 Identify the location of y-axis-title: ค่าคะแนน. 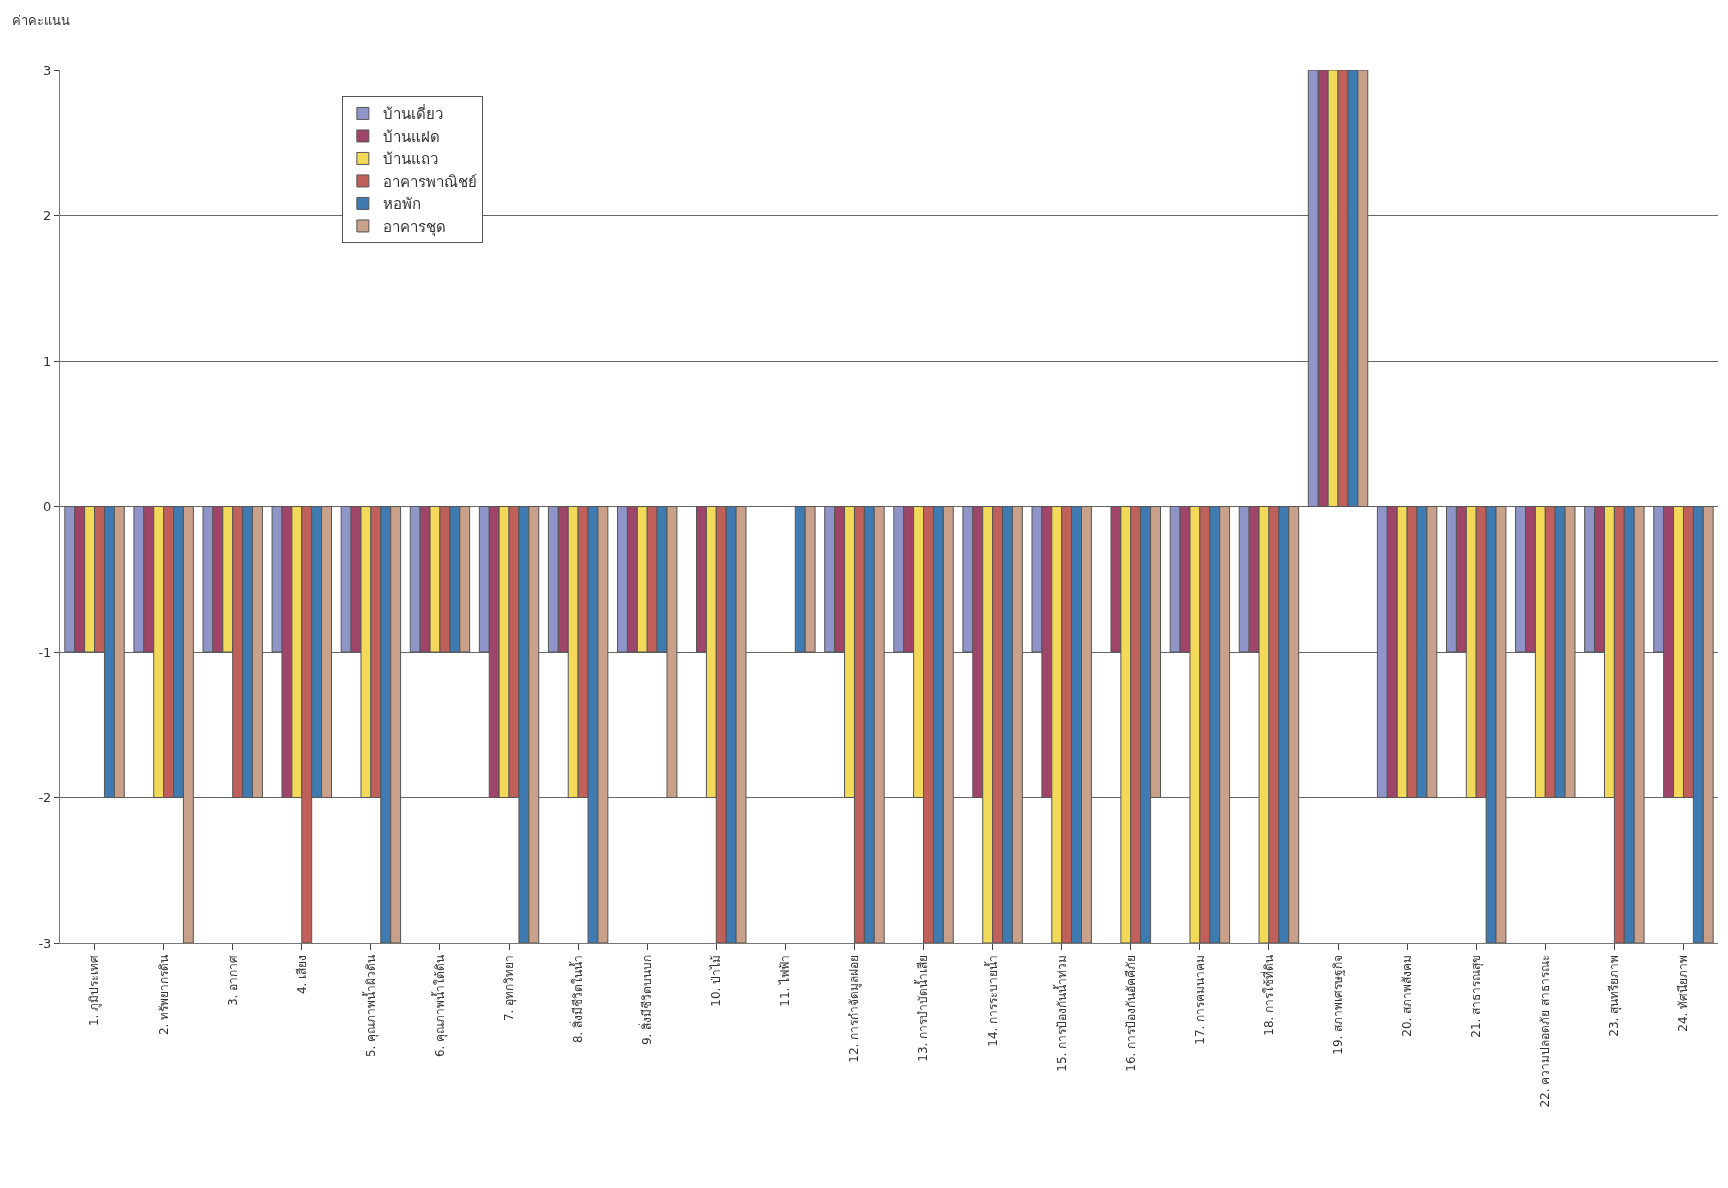
(41, 20).